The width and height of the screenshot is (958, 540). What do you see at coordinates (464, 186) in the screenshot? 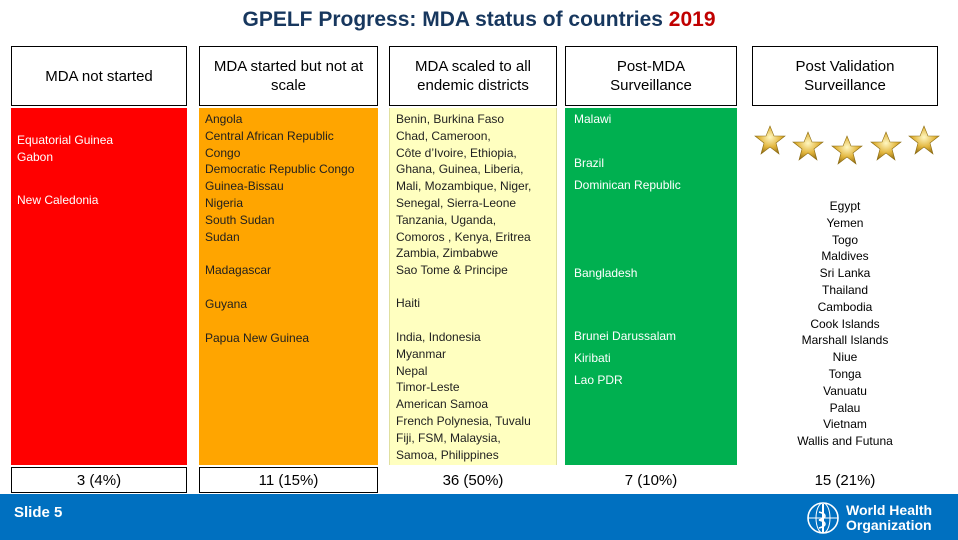
I see `country-item: Mali, Mozambique, Niger,` at bounding box center [464, 186].